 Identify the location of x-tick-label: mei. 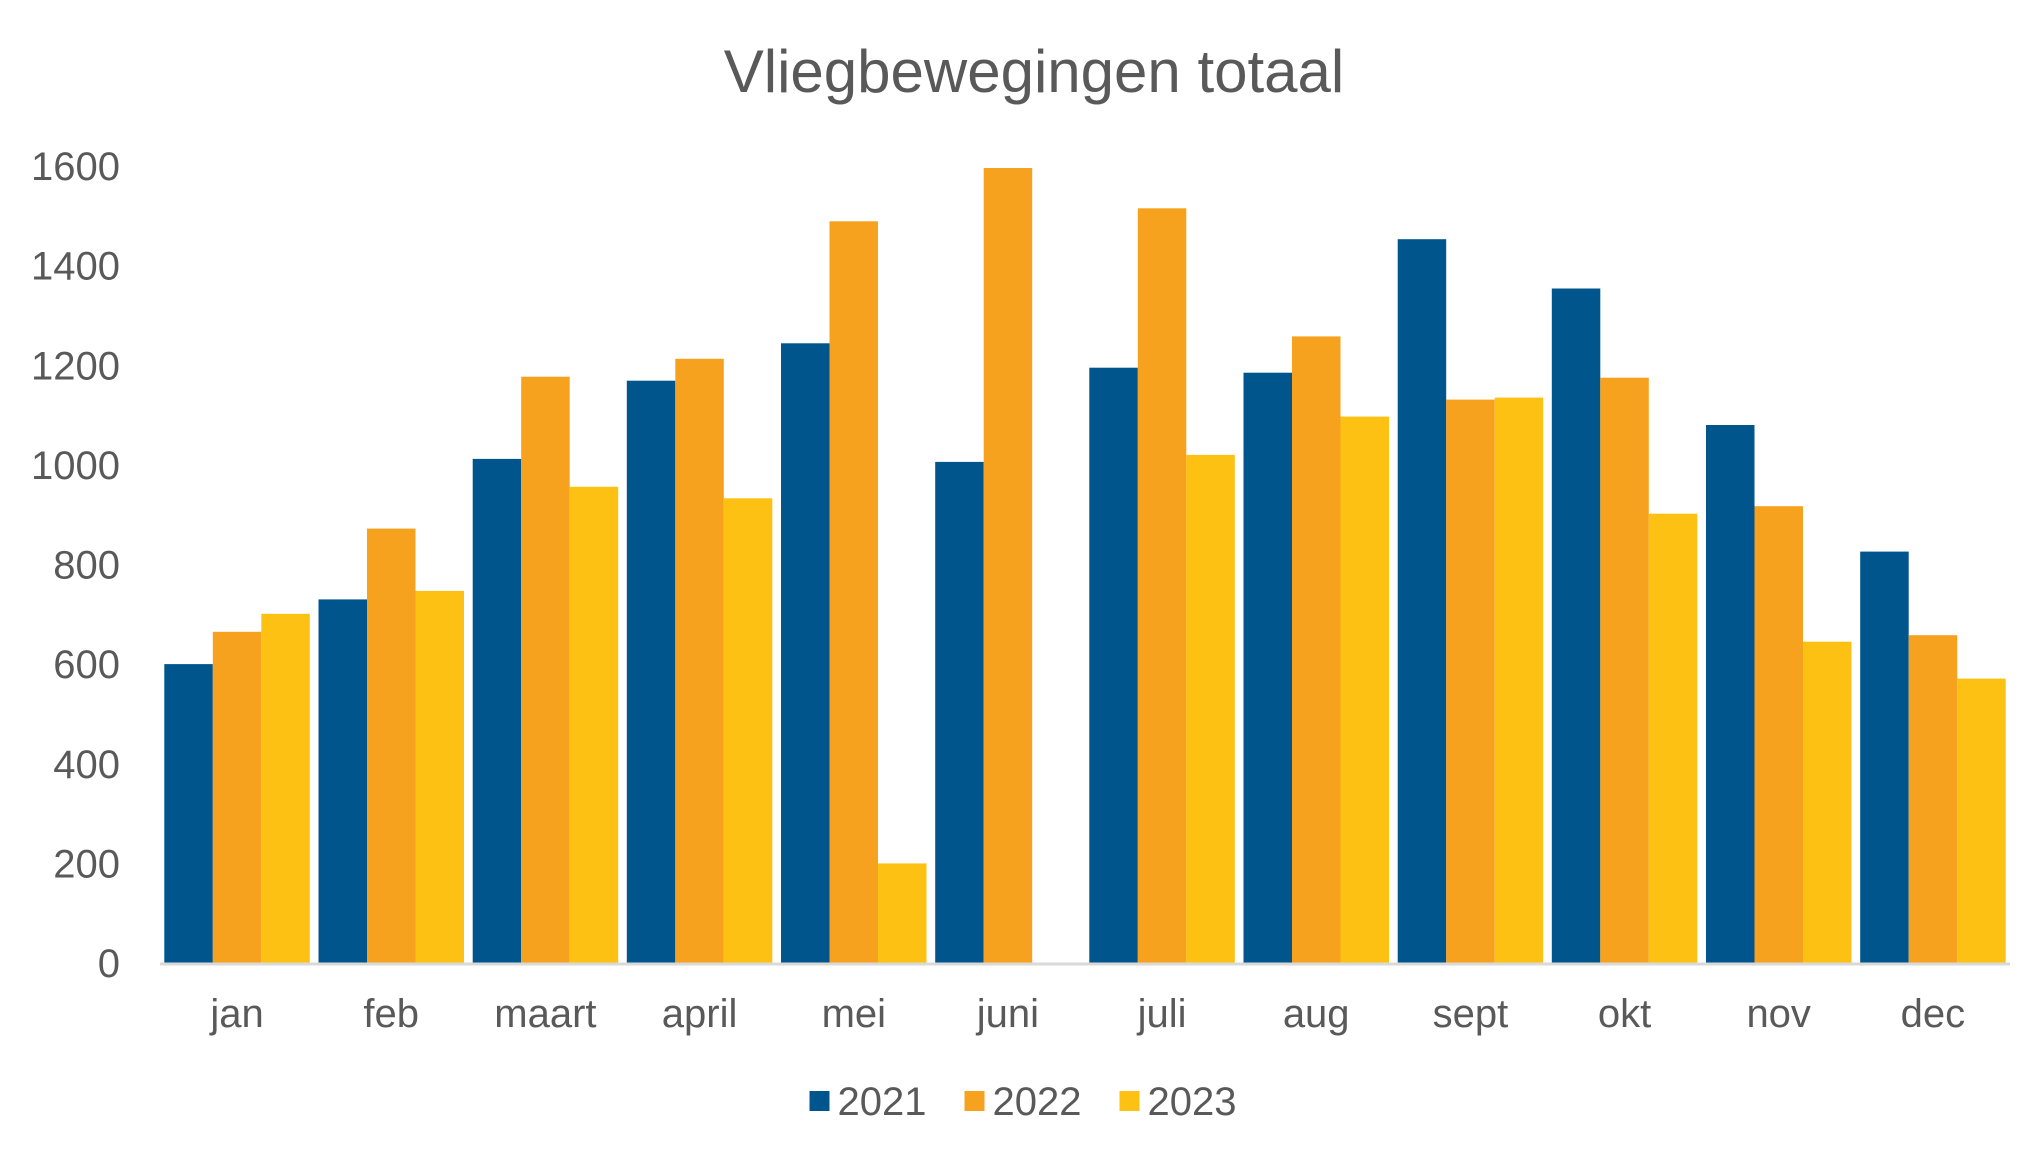
(854, 1014).